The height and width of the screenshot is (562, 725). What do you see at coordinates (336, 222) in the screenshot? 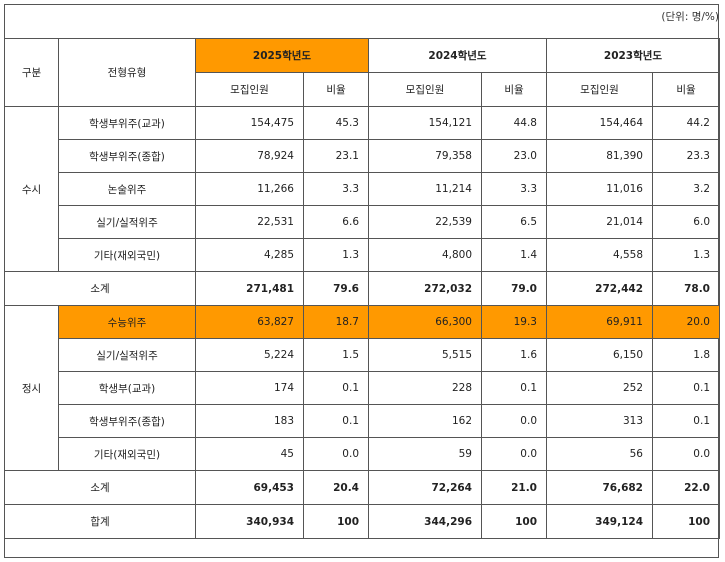
I see `cell-ratio: 6.6` at bounding box center [336, 222].